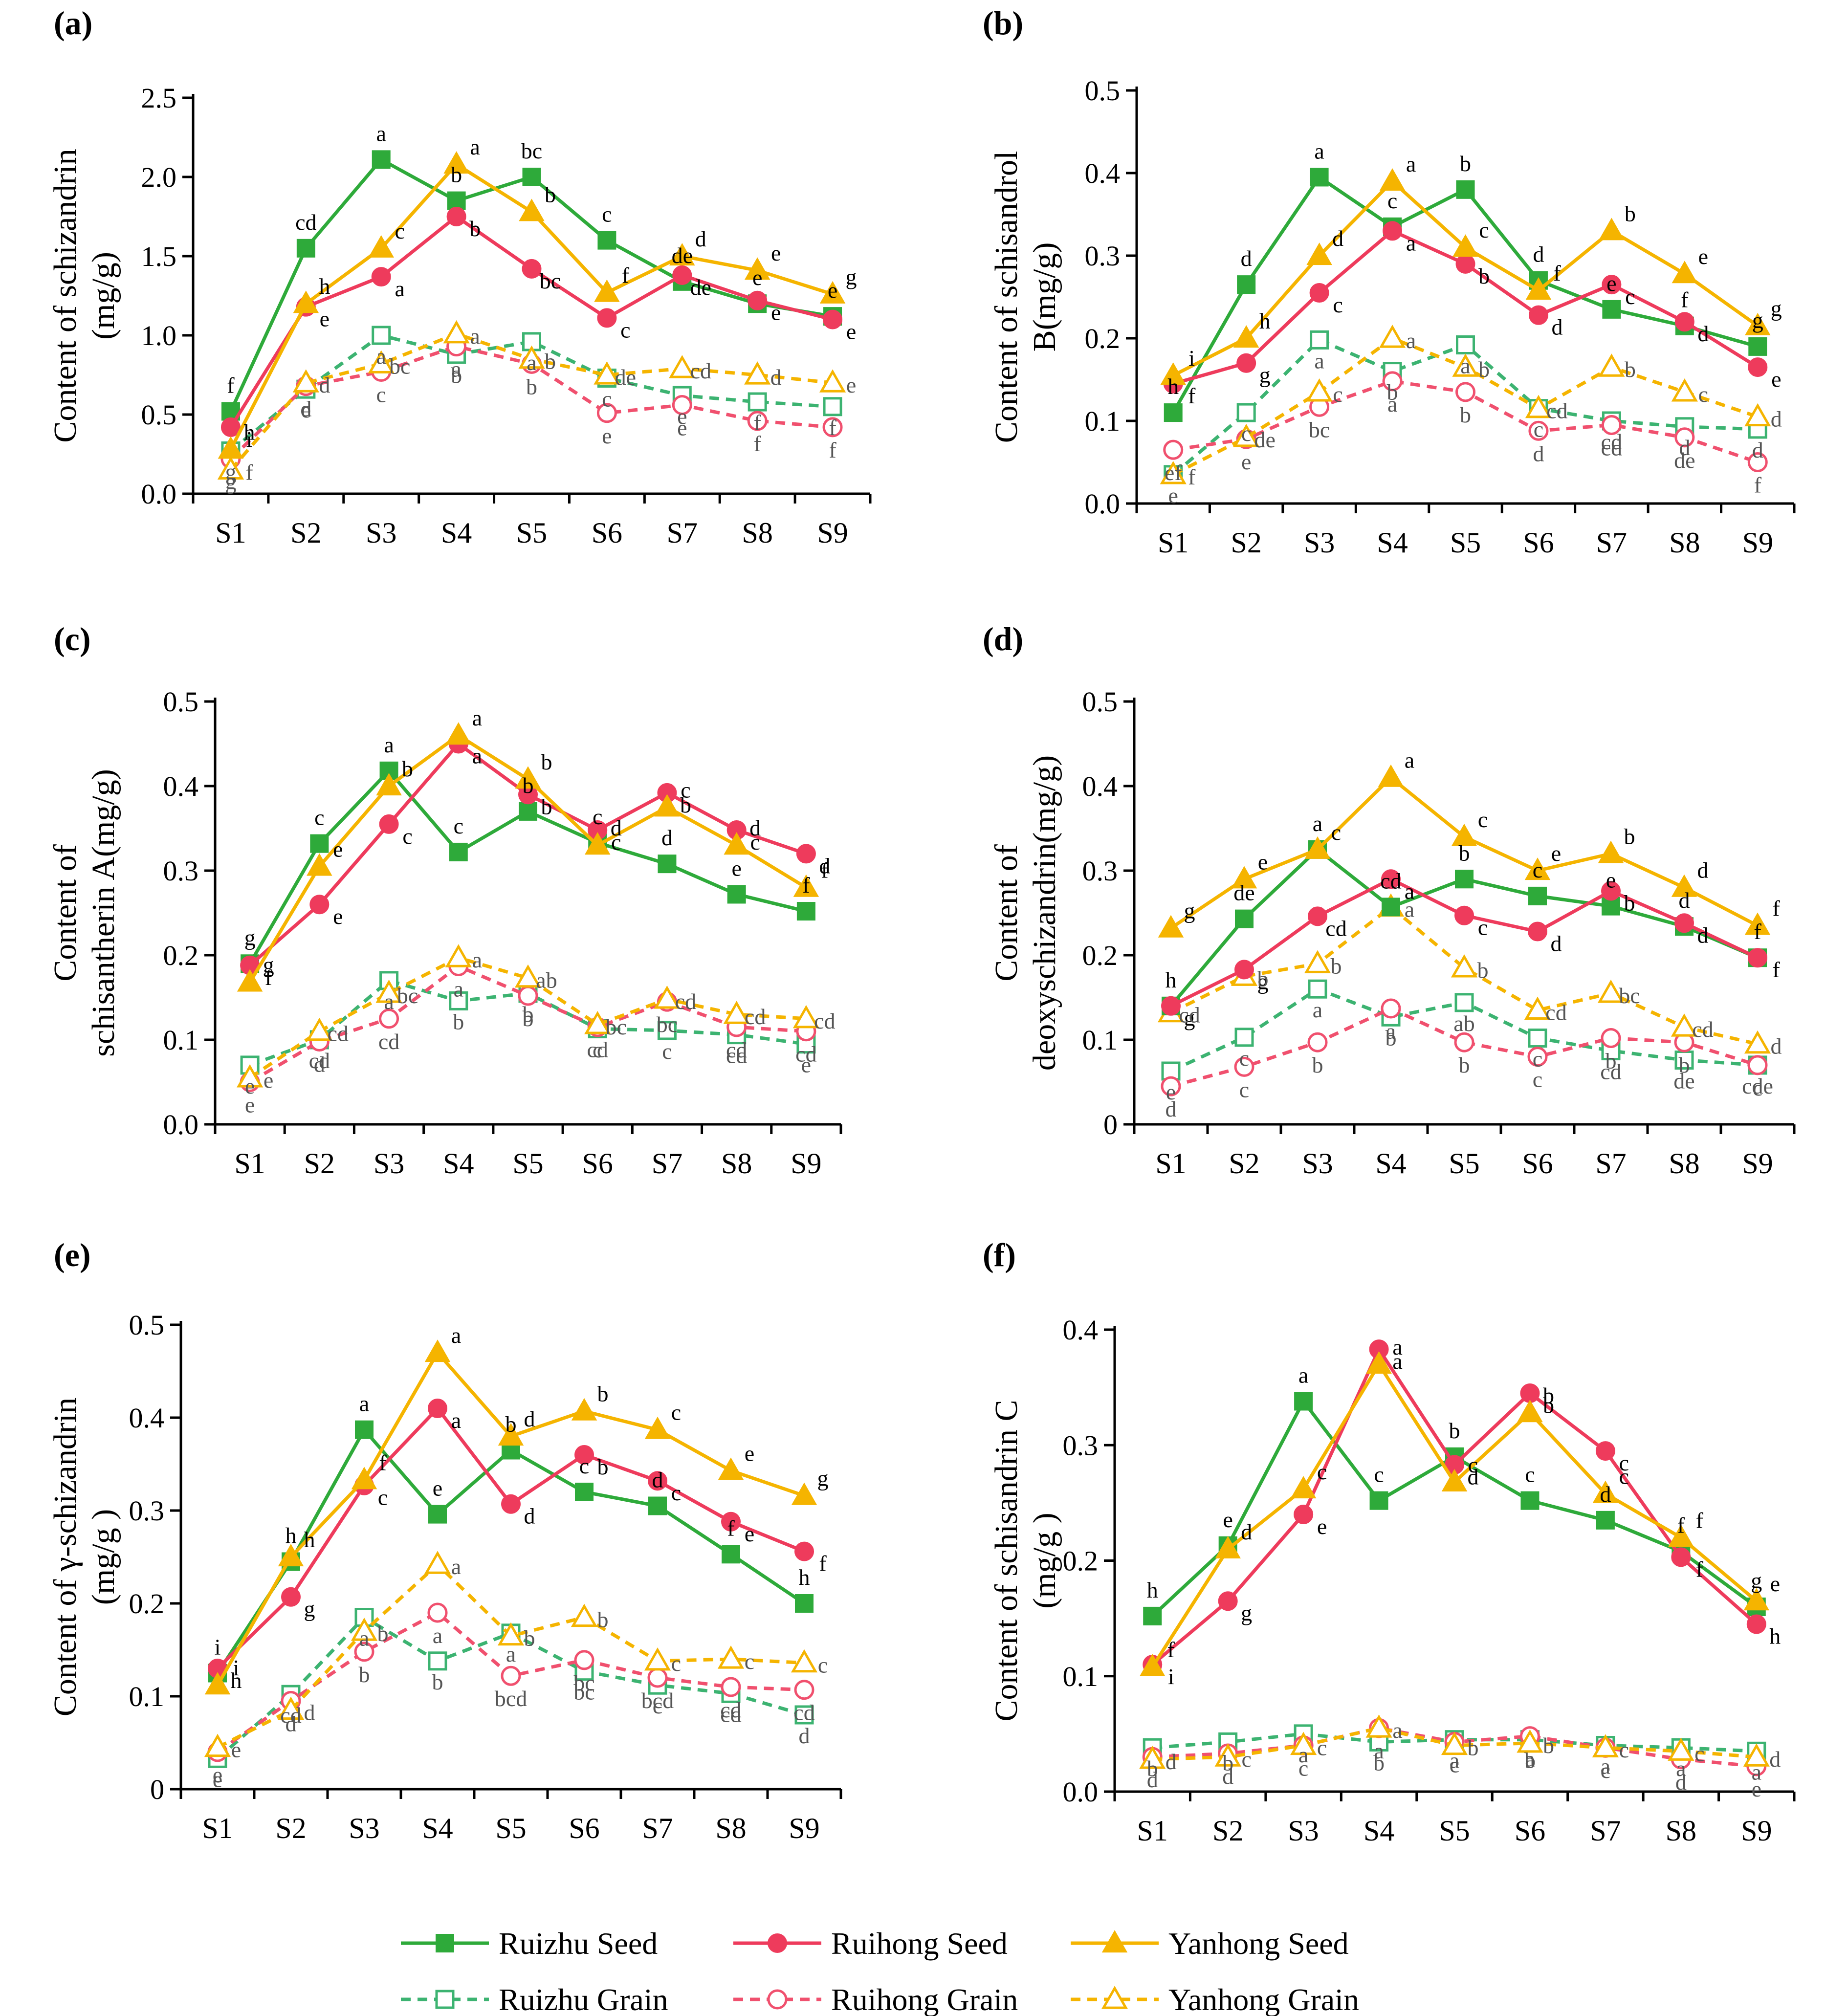 The width and height of the screenshot is (1826, 2016). Describe the element at coordinates (999, 1254) in the screenshot. I see `panel-label: (f)` at that location.